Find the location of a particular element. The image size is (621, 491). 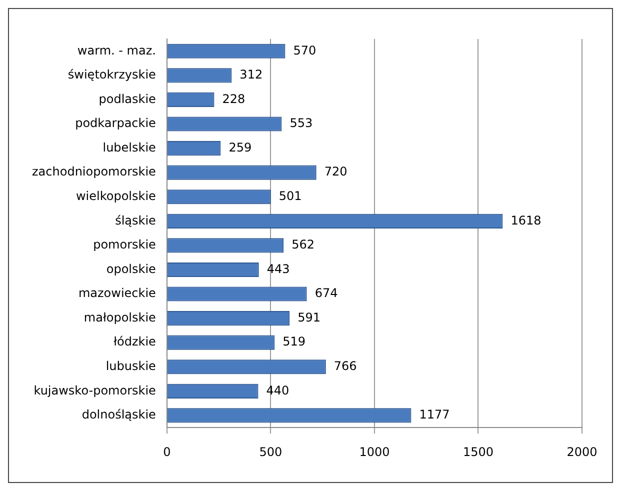

data-label: 720 is located at coordinates (336, 171).